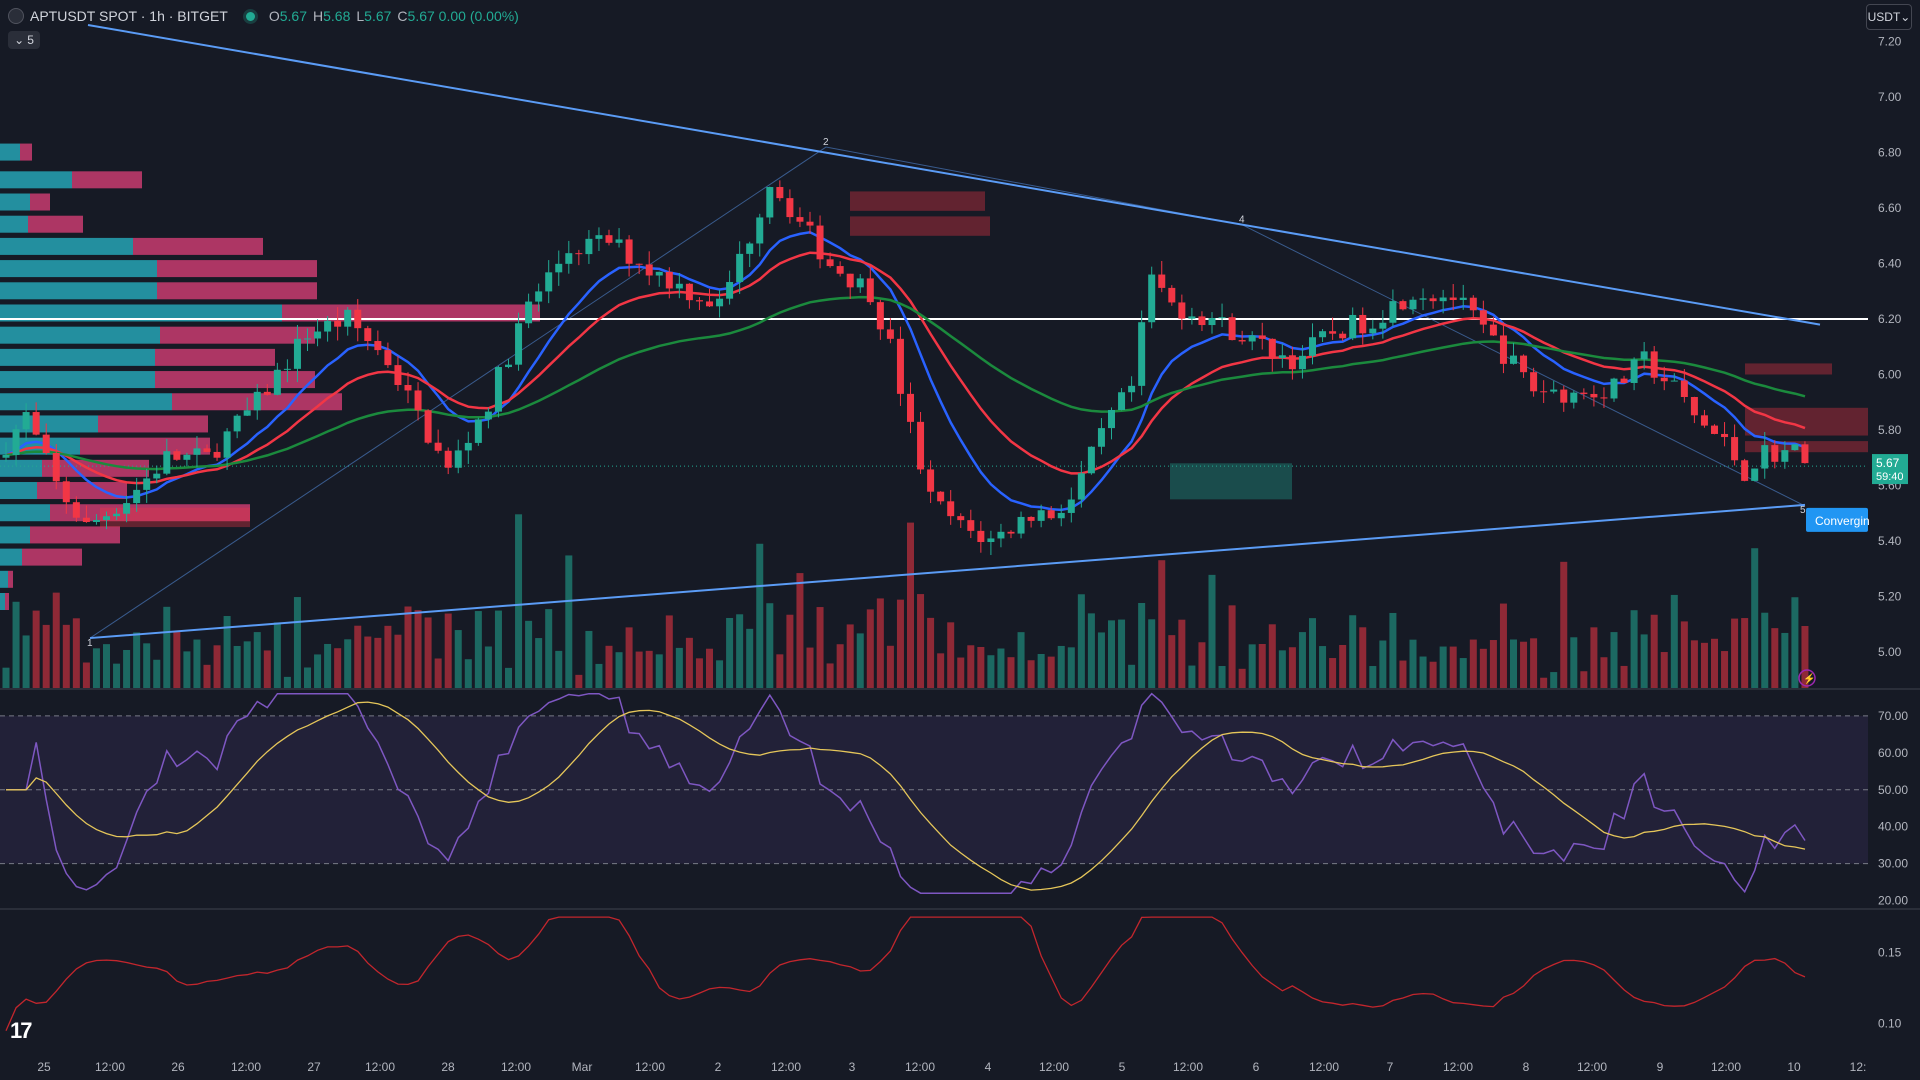 This screenshot has height=1080, width=1920. Describe the element at coordinates (44, 1067) in the screenshot. I see `time-axis-label: 25` at that location.